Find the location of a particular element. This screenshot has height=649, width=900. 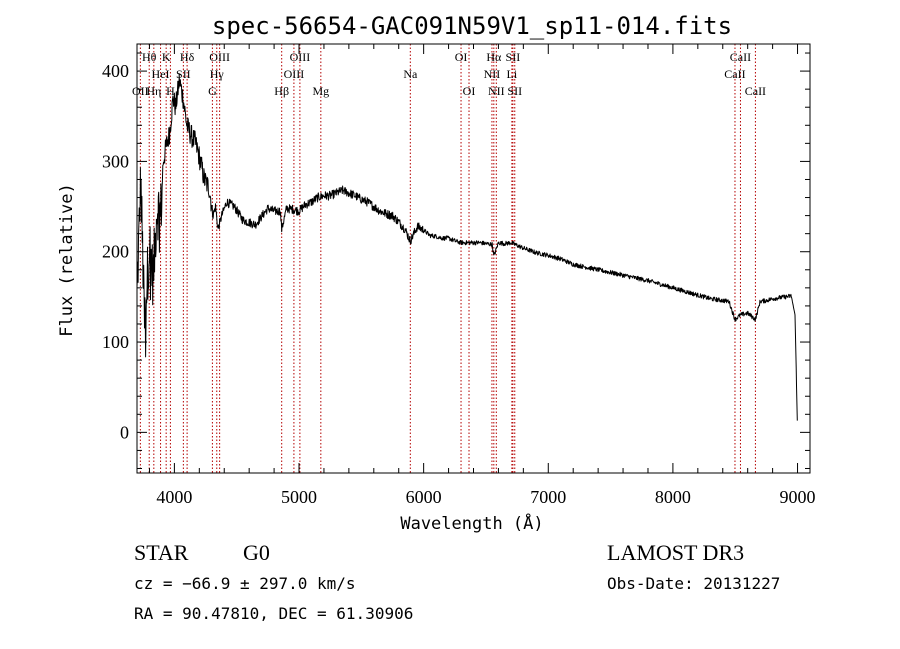

line-label: Hγ is located at coordinates (217, 74).